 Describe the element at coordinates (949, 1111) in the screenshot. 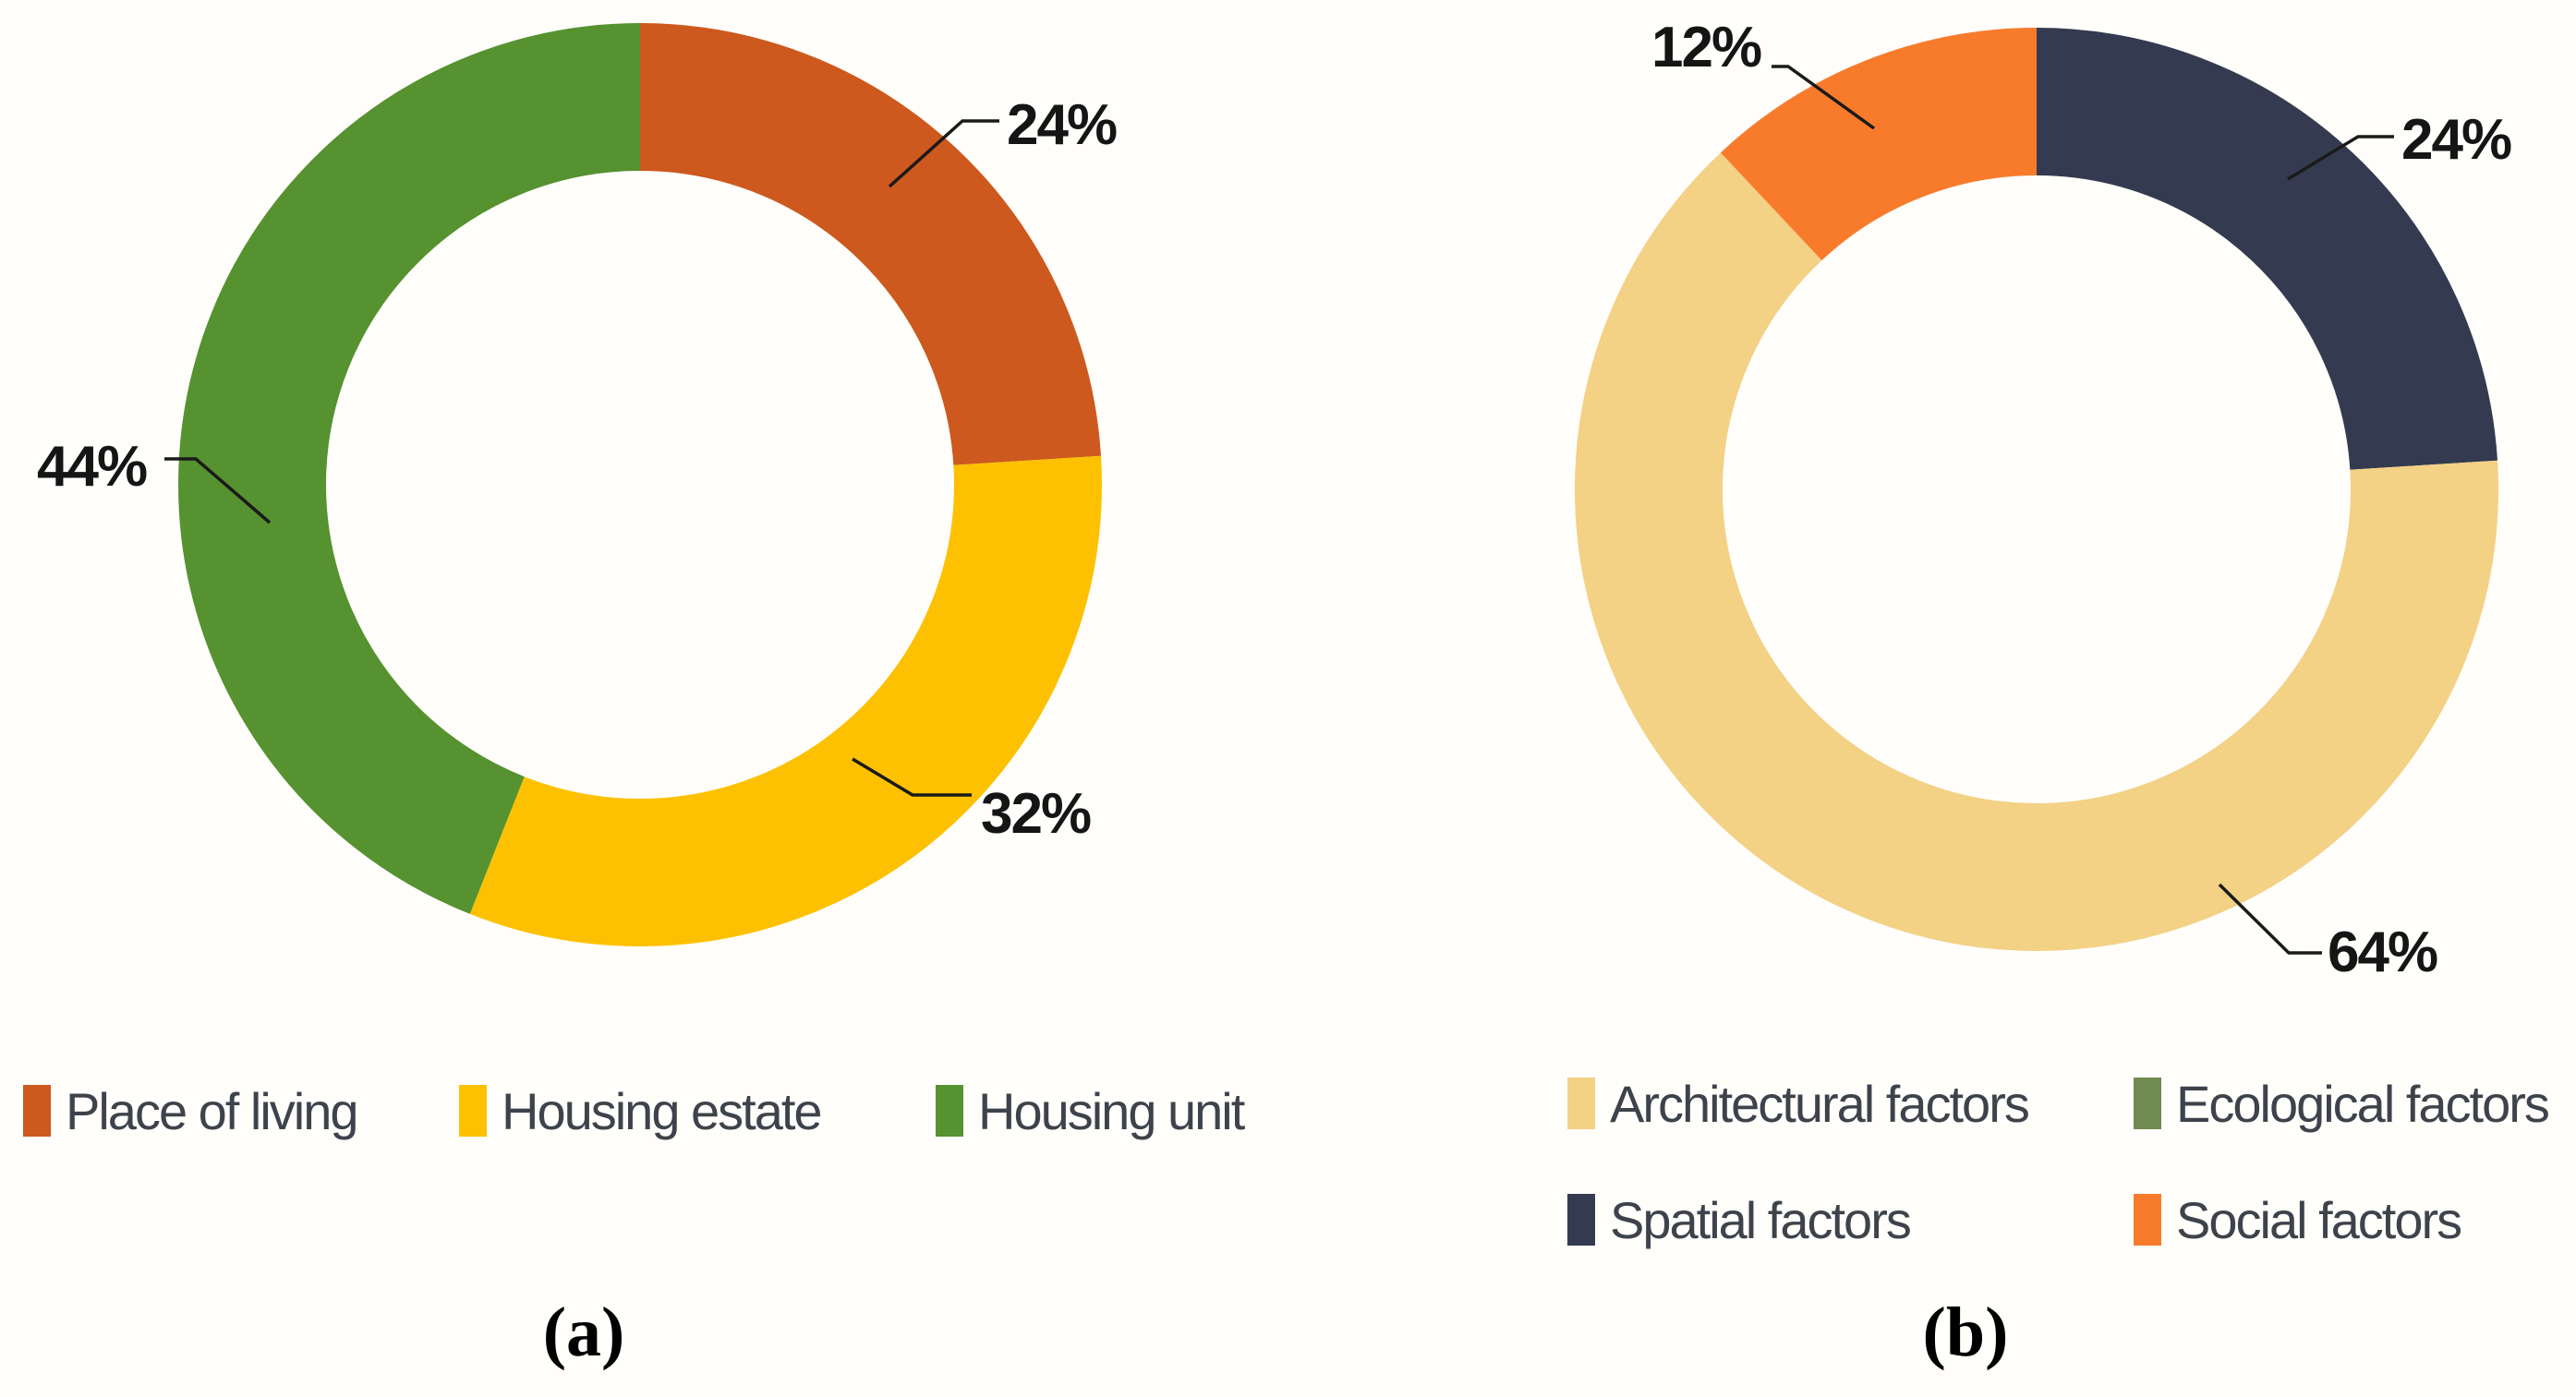

I see `legend-swatch-housing-unit` at that location.